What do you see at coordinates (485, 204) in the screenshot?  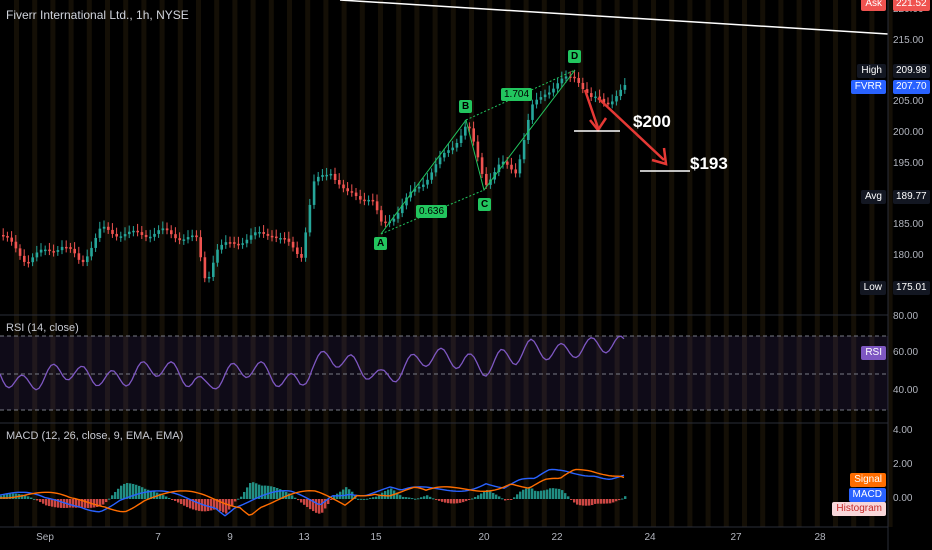 I see `pattern-point-c: C` at bounding box center [485, 204].